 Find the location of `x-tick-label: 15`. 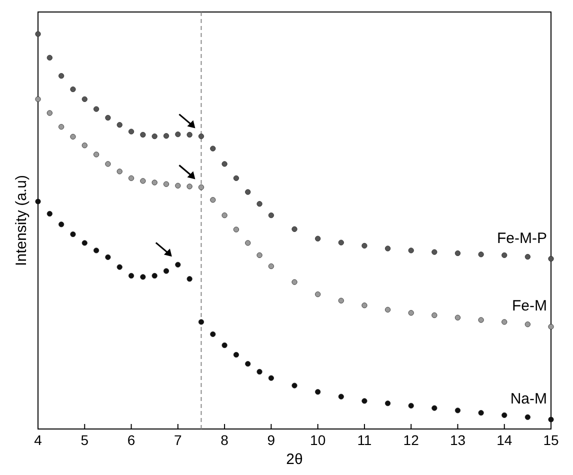

x-tick-label: 15 is located at coordinates (551, 440).